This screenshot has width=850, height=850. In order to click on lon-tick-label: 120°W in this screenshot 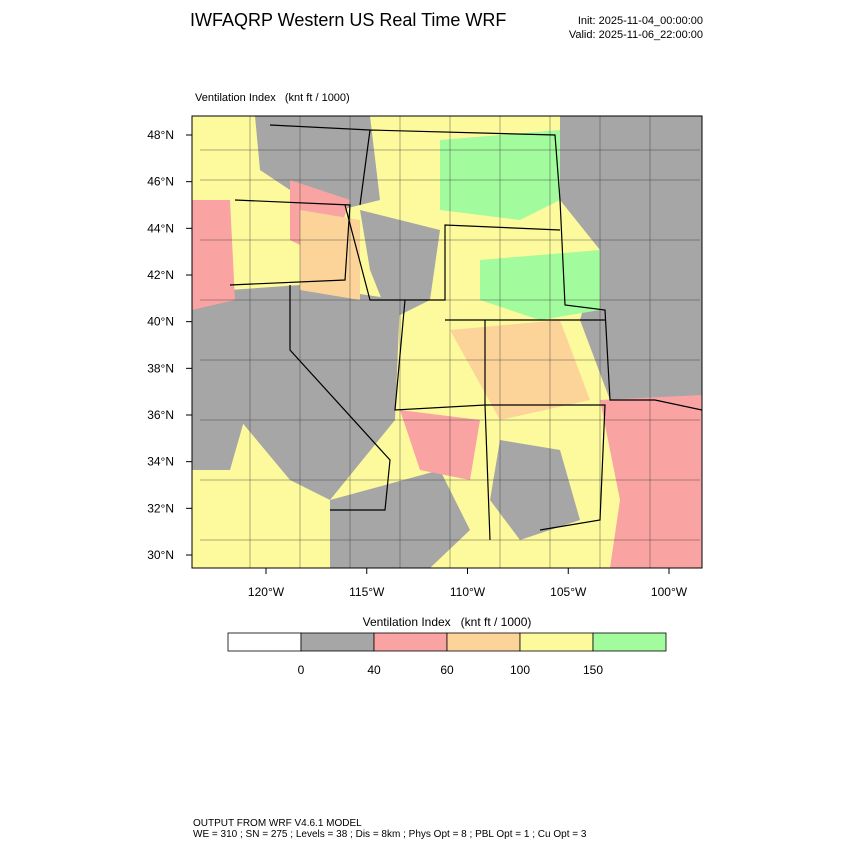, I will do `click(266, 592)`.